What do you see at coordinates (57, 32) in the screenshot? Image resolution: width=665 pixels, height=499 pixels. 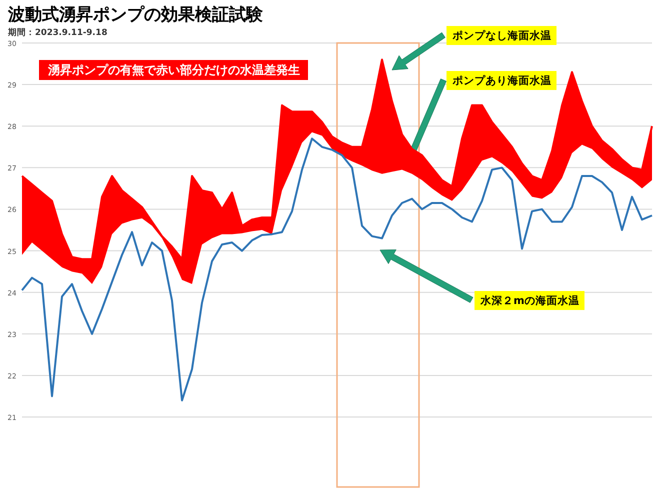 I see `chart-subtitle: 期間：2023.9.11-9.18` at bounding box center [57, 32].